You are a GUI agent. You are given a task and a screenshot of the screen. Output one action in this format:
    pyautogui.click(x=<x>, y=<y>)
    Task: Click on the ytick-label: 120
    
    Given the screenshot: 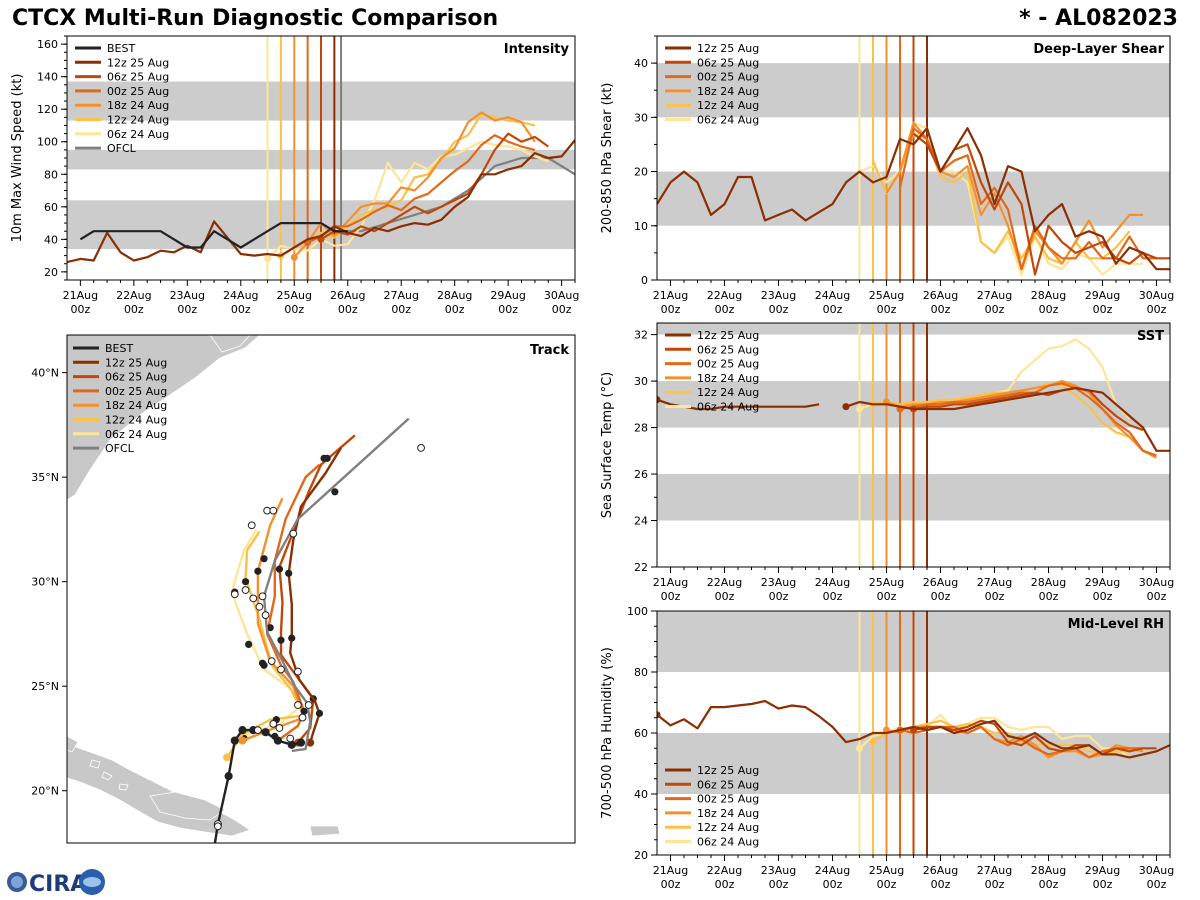 What is the action you would take?
    pyautogui.click(x=47, y=109)
    